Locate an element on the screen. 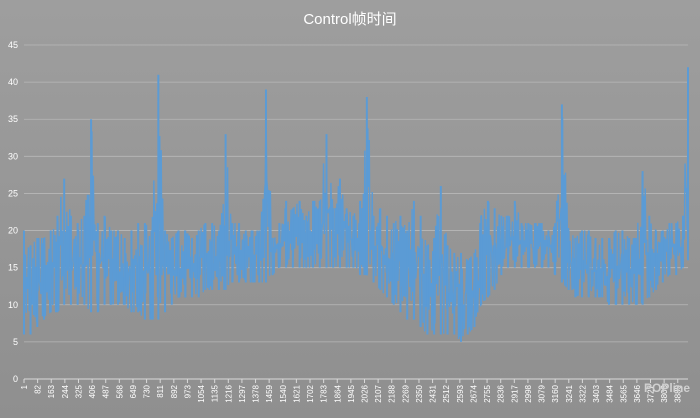 The height and width of the screenshot is (418, 700). x-tick-label: 2107 is located at coordinates (378, 393).